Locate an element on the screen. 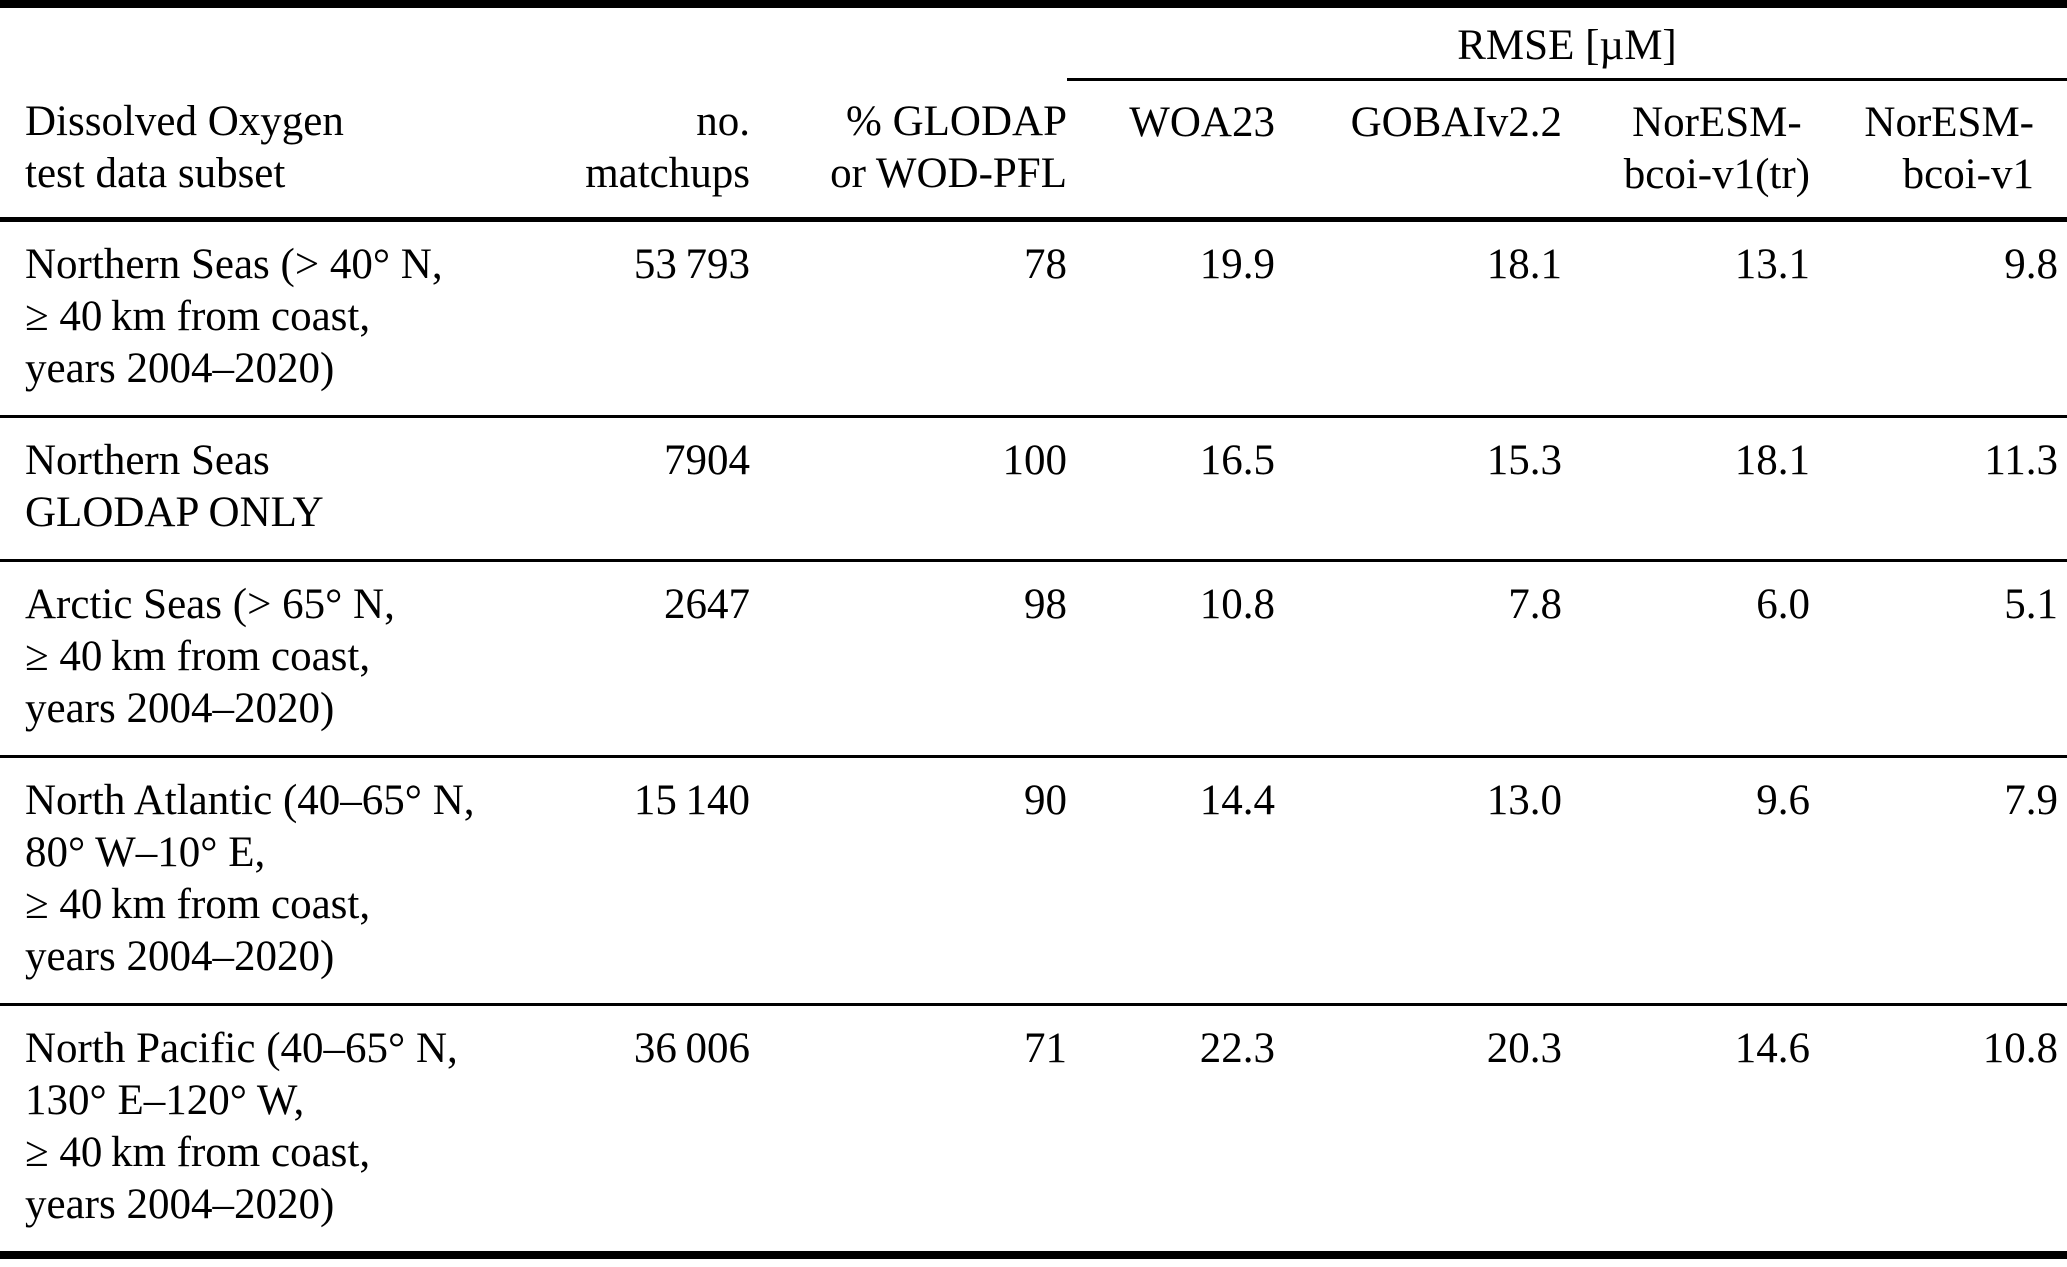  pct-glodap-cell: 78 is located at coordinates (908, 318).